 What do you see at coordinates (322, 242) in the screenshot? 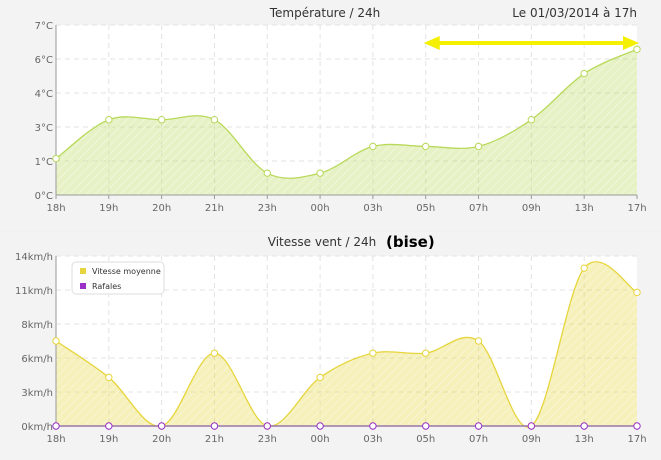
I see `wind-chart-title: Vitesse vent / 24h` at bounding box center [322, 242].